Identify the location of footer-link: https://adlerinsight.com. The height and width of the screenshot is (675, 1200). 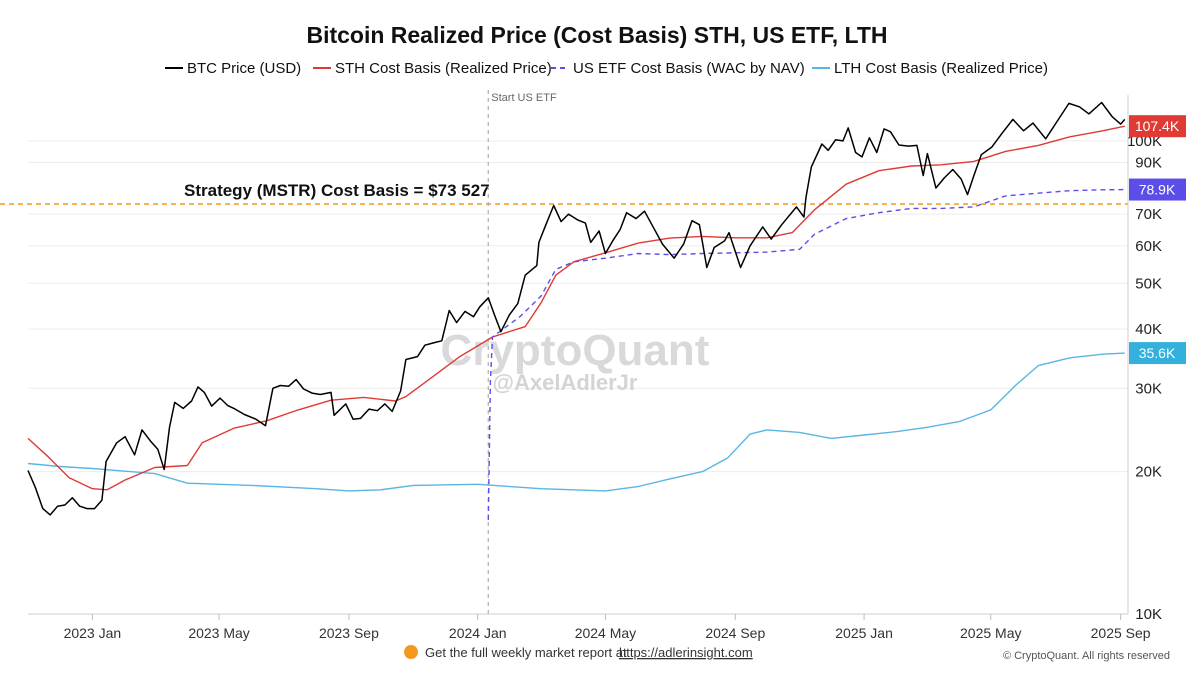
(686, 652).